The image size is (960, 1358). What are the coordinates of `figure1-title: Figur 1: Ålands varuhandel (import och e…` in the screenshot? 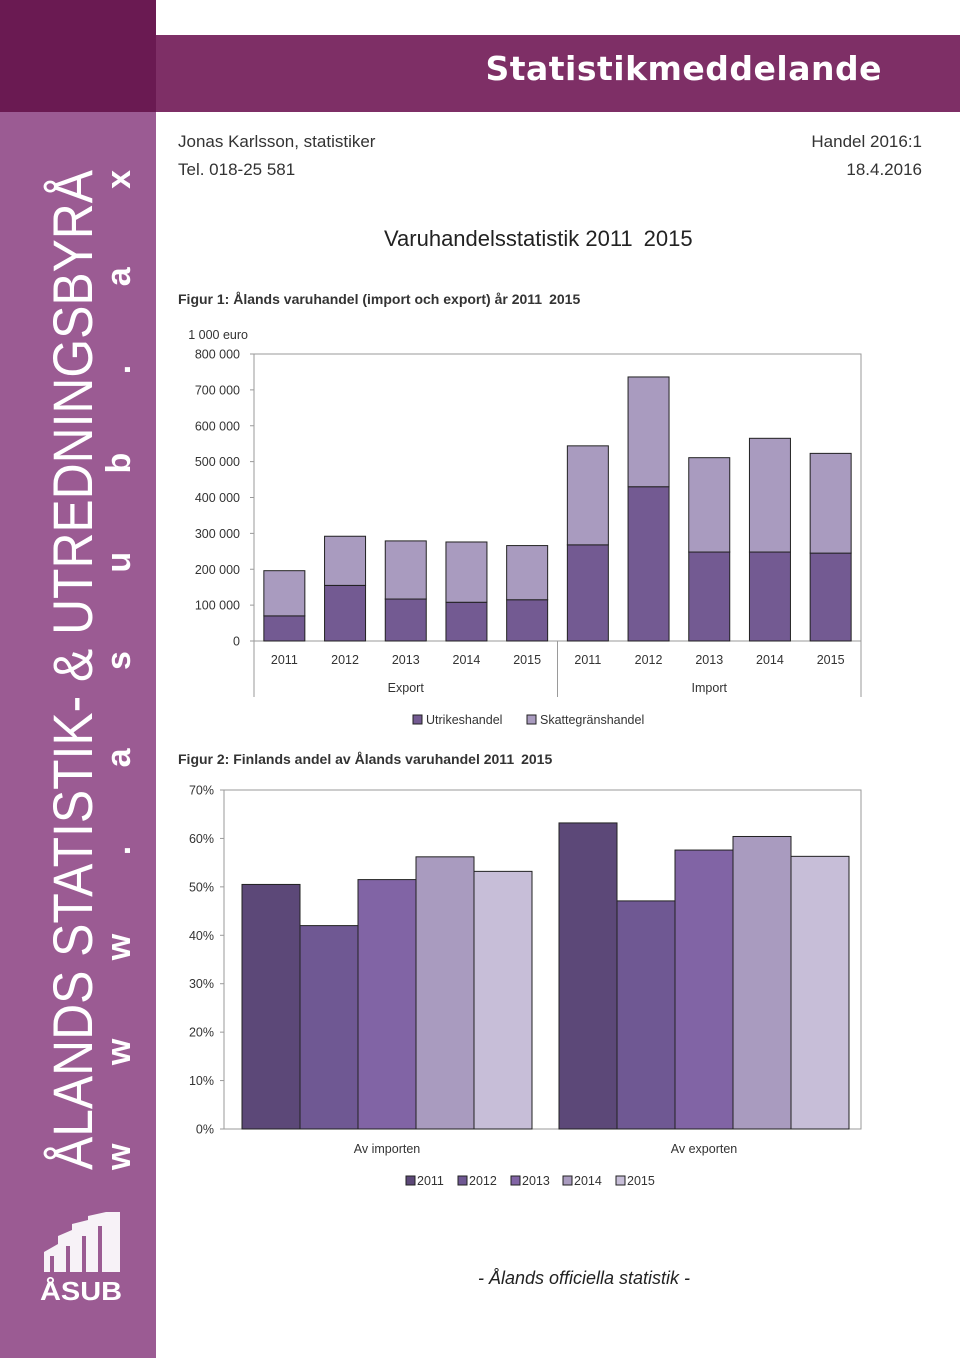 It's located at (379, 299).